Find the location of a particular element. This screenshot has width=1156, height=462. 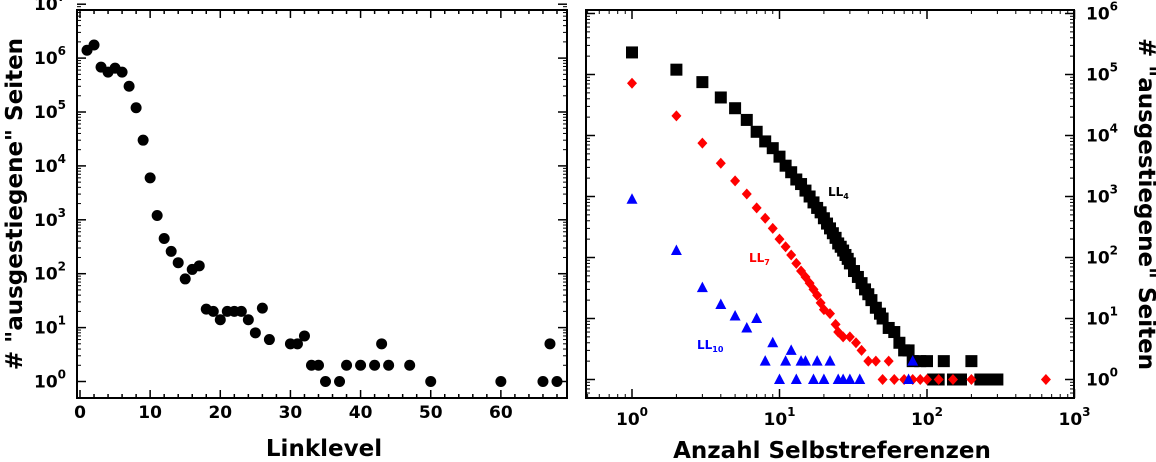

series-label-ll7: LL7 is located at coordinates (759, 259).